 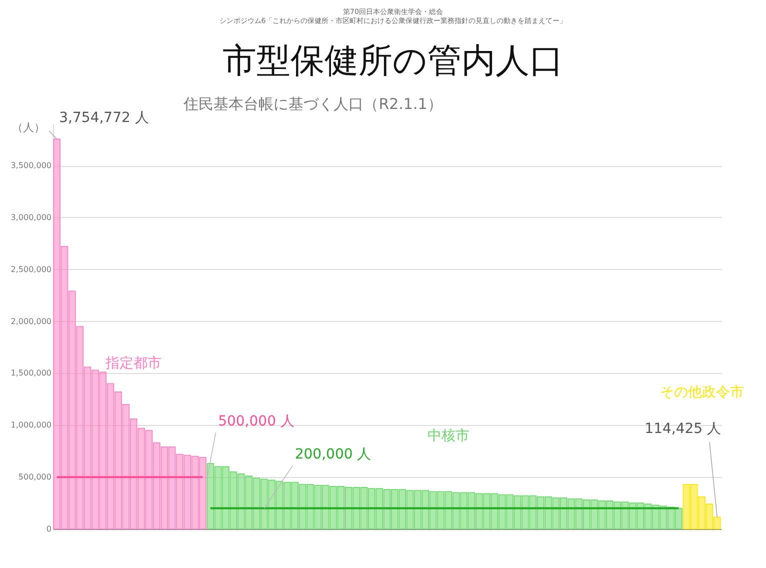 What do you see at coordinates (31, 269) in the screenshot?
I see `y-tick-label: 2,500,000` at bounding box center [31, 269].